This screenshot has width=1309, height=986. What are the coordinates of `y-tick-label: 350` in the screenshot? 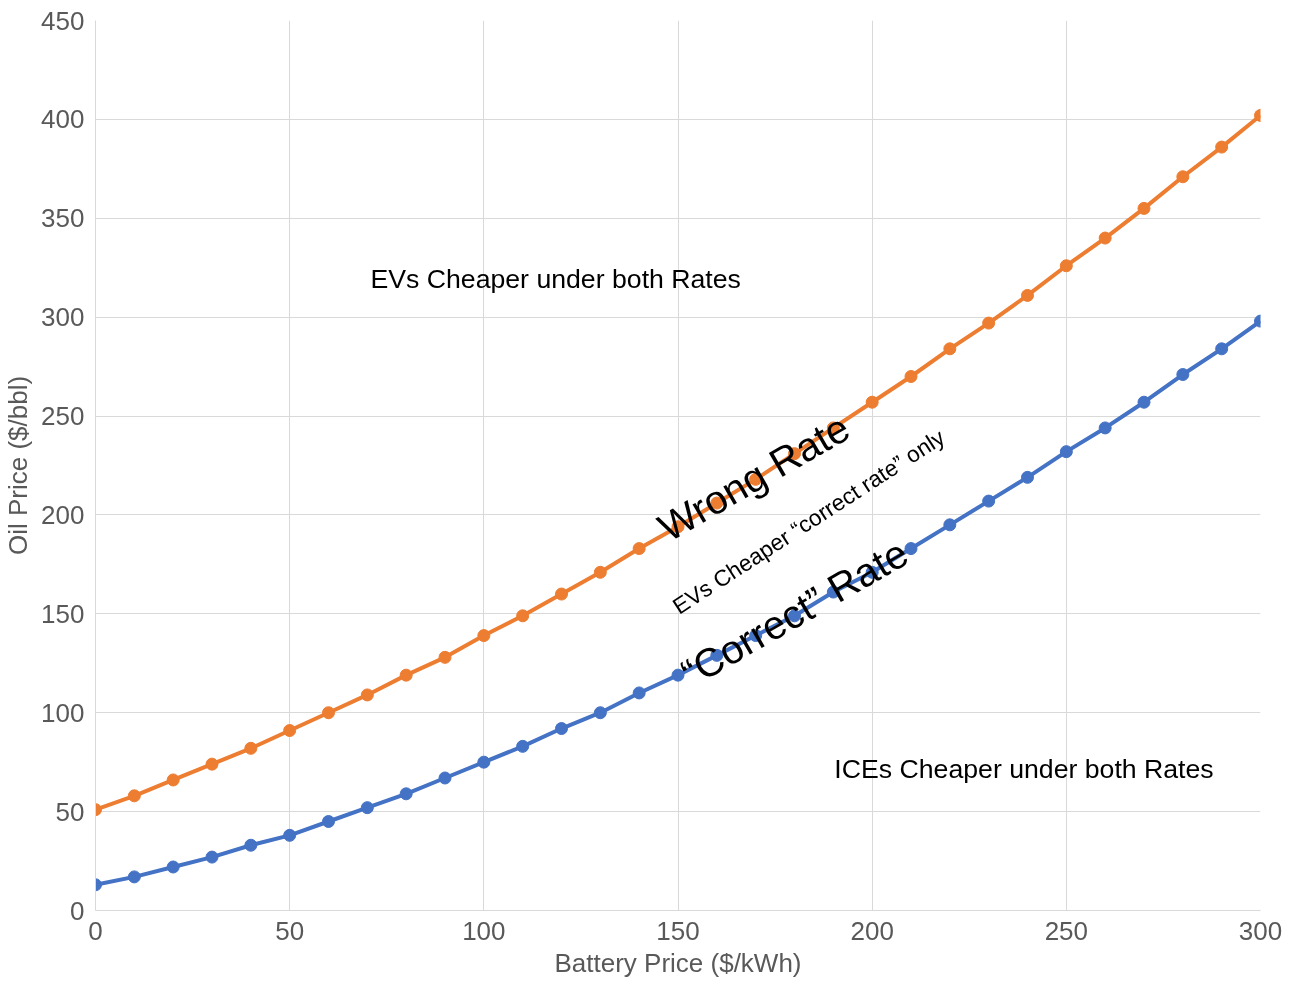 It's located at (63, 218).